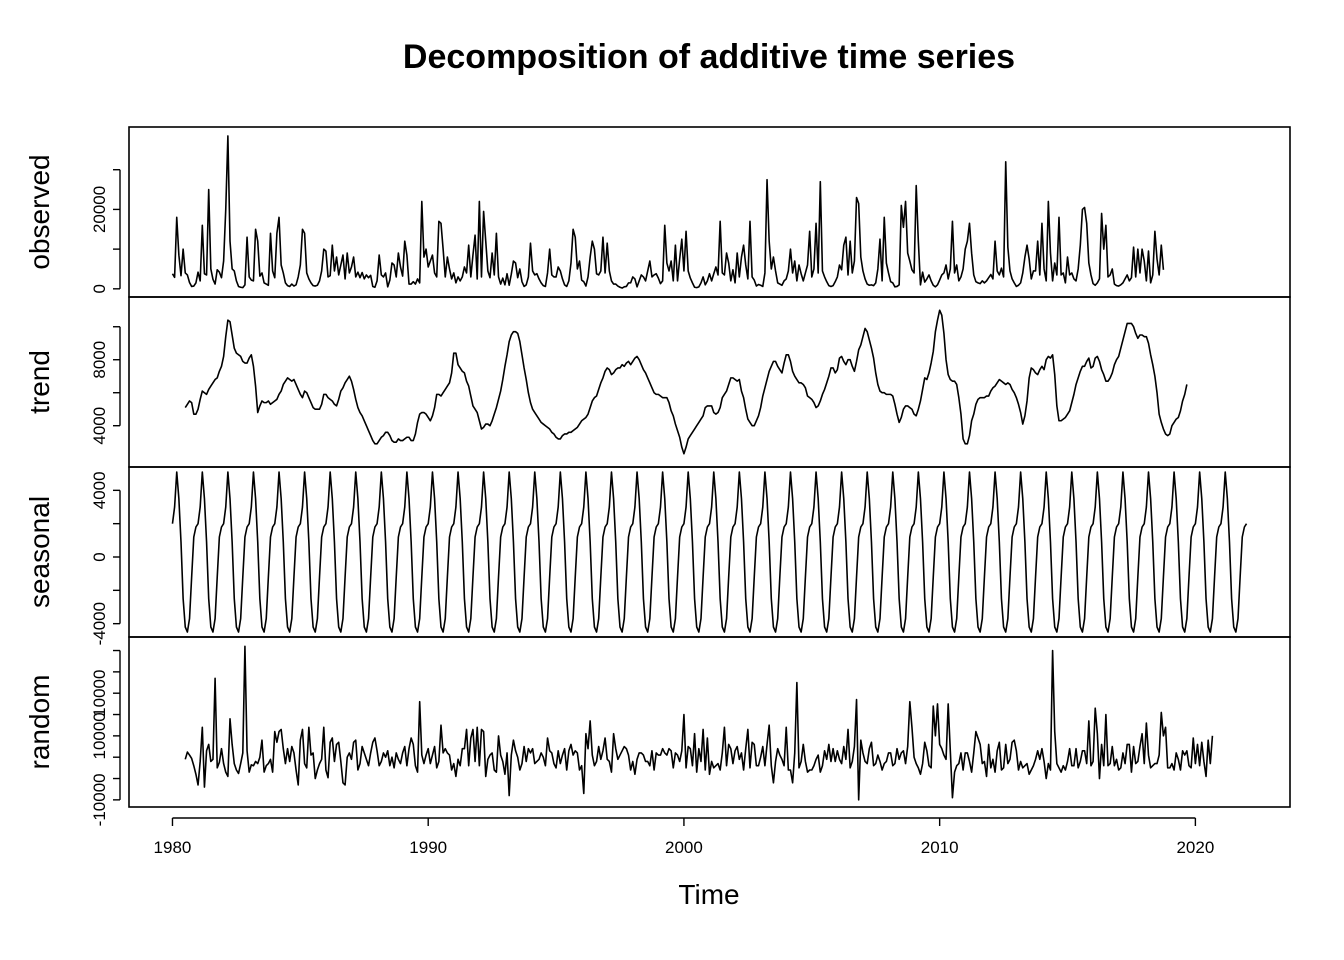 The height and width of the screenshot is (960, 1344). Describe the element at coordinates (39, 722) in the screenshot. I see `ylabel-random: random` at that location.